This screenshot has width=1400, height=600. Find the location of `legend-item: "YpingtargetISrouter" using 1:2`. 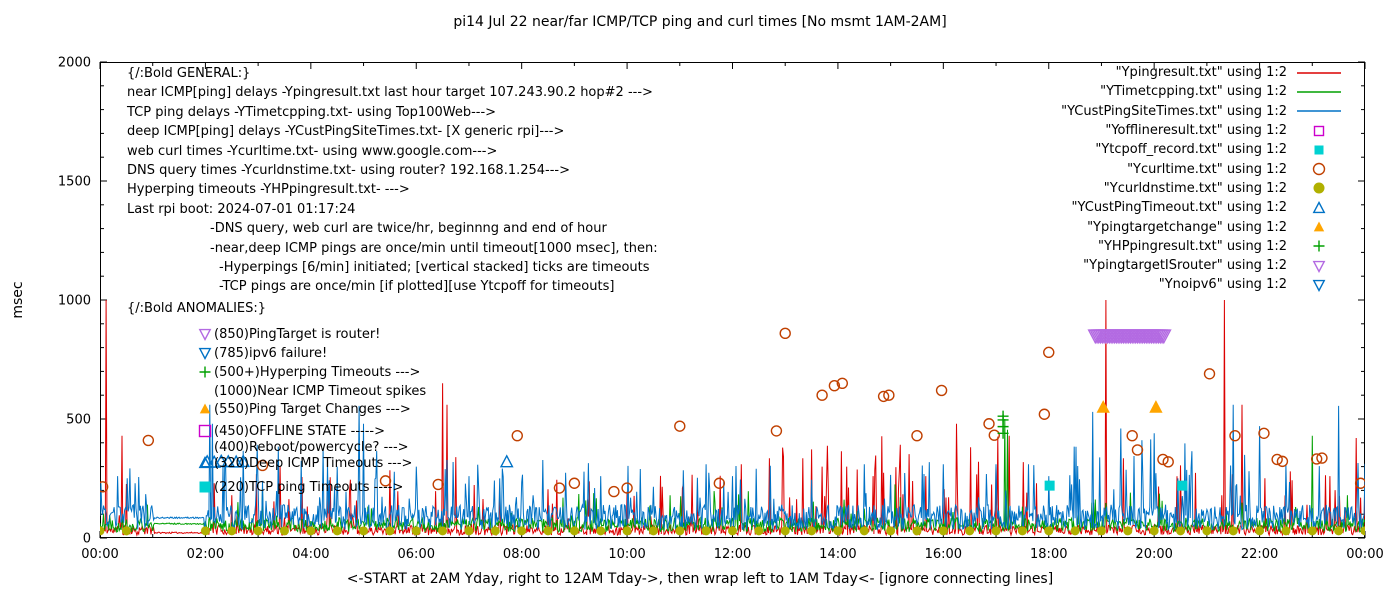

legend-item: "YpingtargetISrouter" using 1:2 is located at coordinates (1202, 265).